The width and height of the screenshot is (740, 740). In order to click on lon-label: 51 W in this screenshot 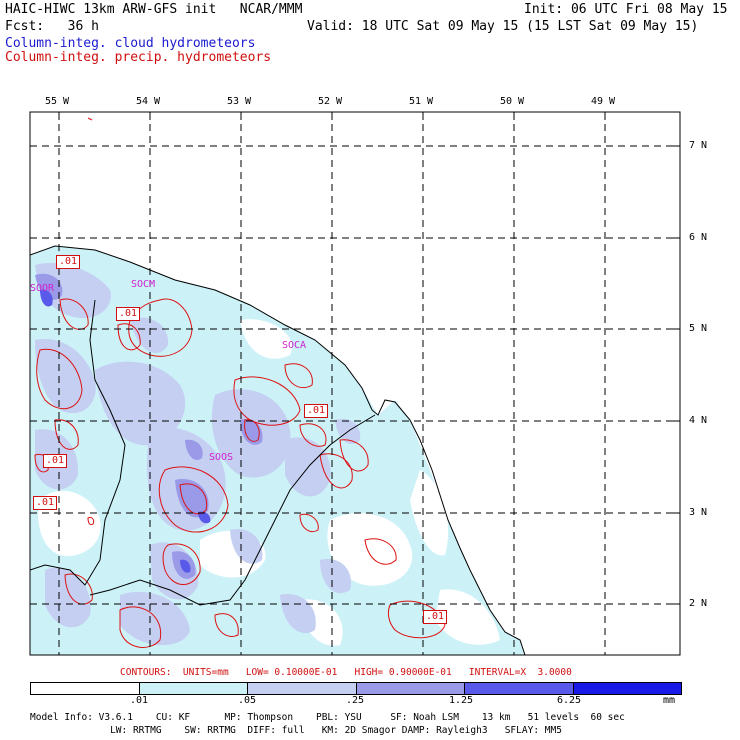, I will do `click(421, 101)`.